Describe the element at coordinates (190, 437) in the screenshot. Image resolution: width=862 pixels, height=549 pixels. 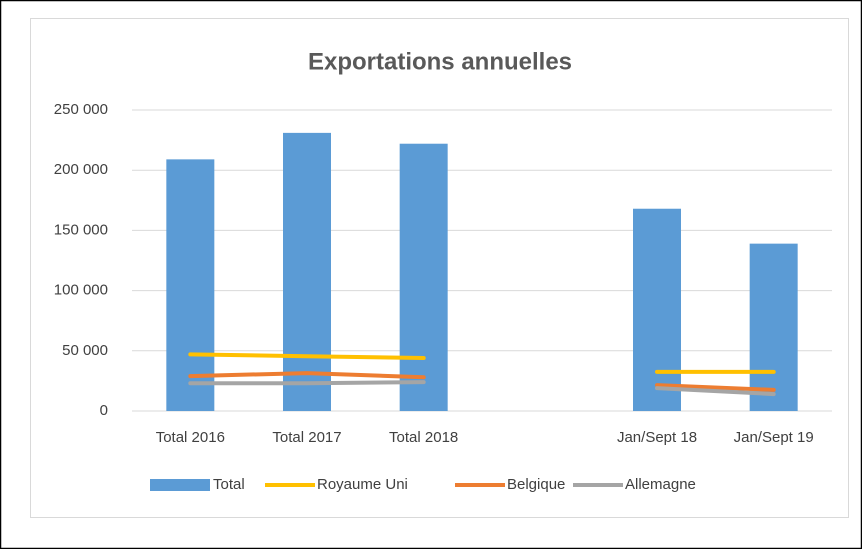
I see `x-tick-label: Total 2016` at that location.